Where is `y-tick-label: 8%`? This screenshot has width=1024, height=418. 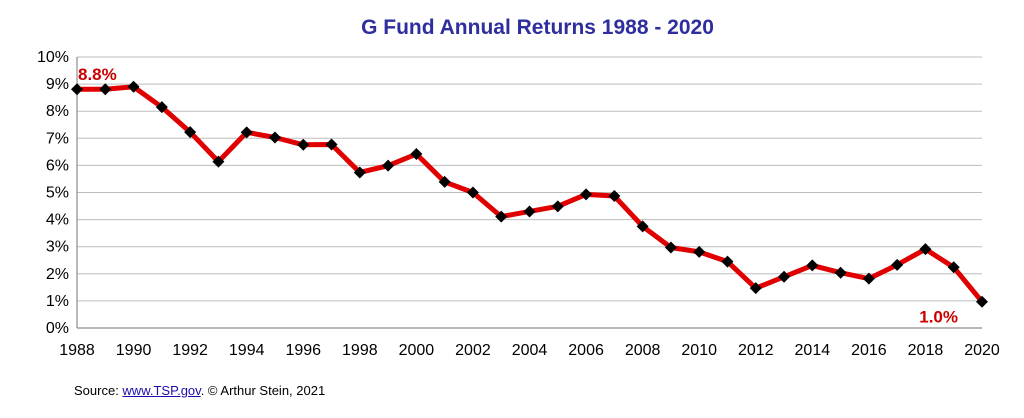 y-tick-label: 8% is located at coordinates (57, 111).